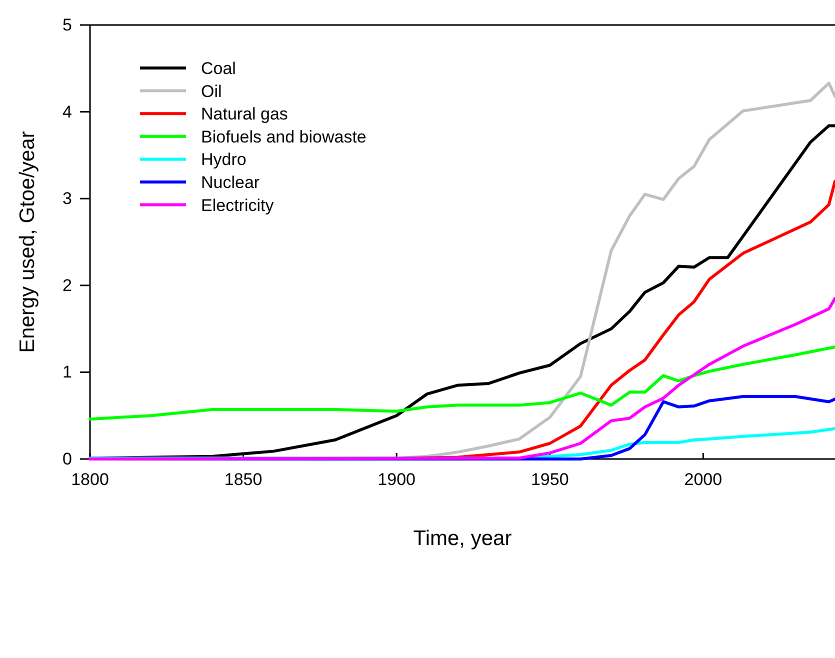 This screenshot has width=835, height=658. What do you see at coordinates (67, 24) in the screenshot?
I see `y-tick-label: 5` at bounding box center [67, 24].